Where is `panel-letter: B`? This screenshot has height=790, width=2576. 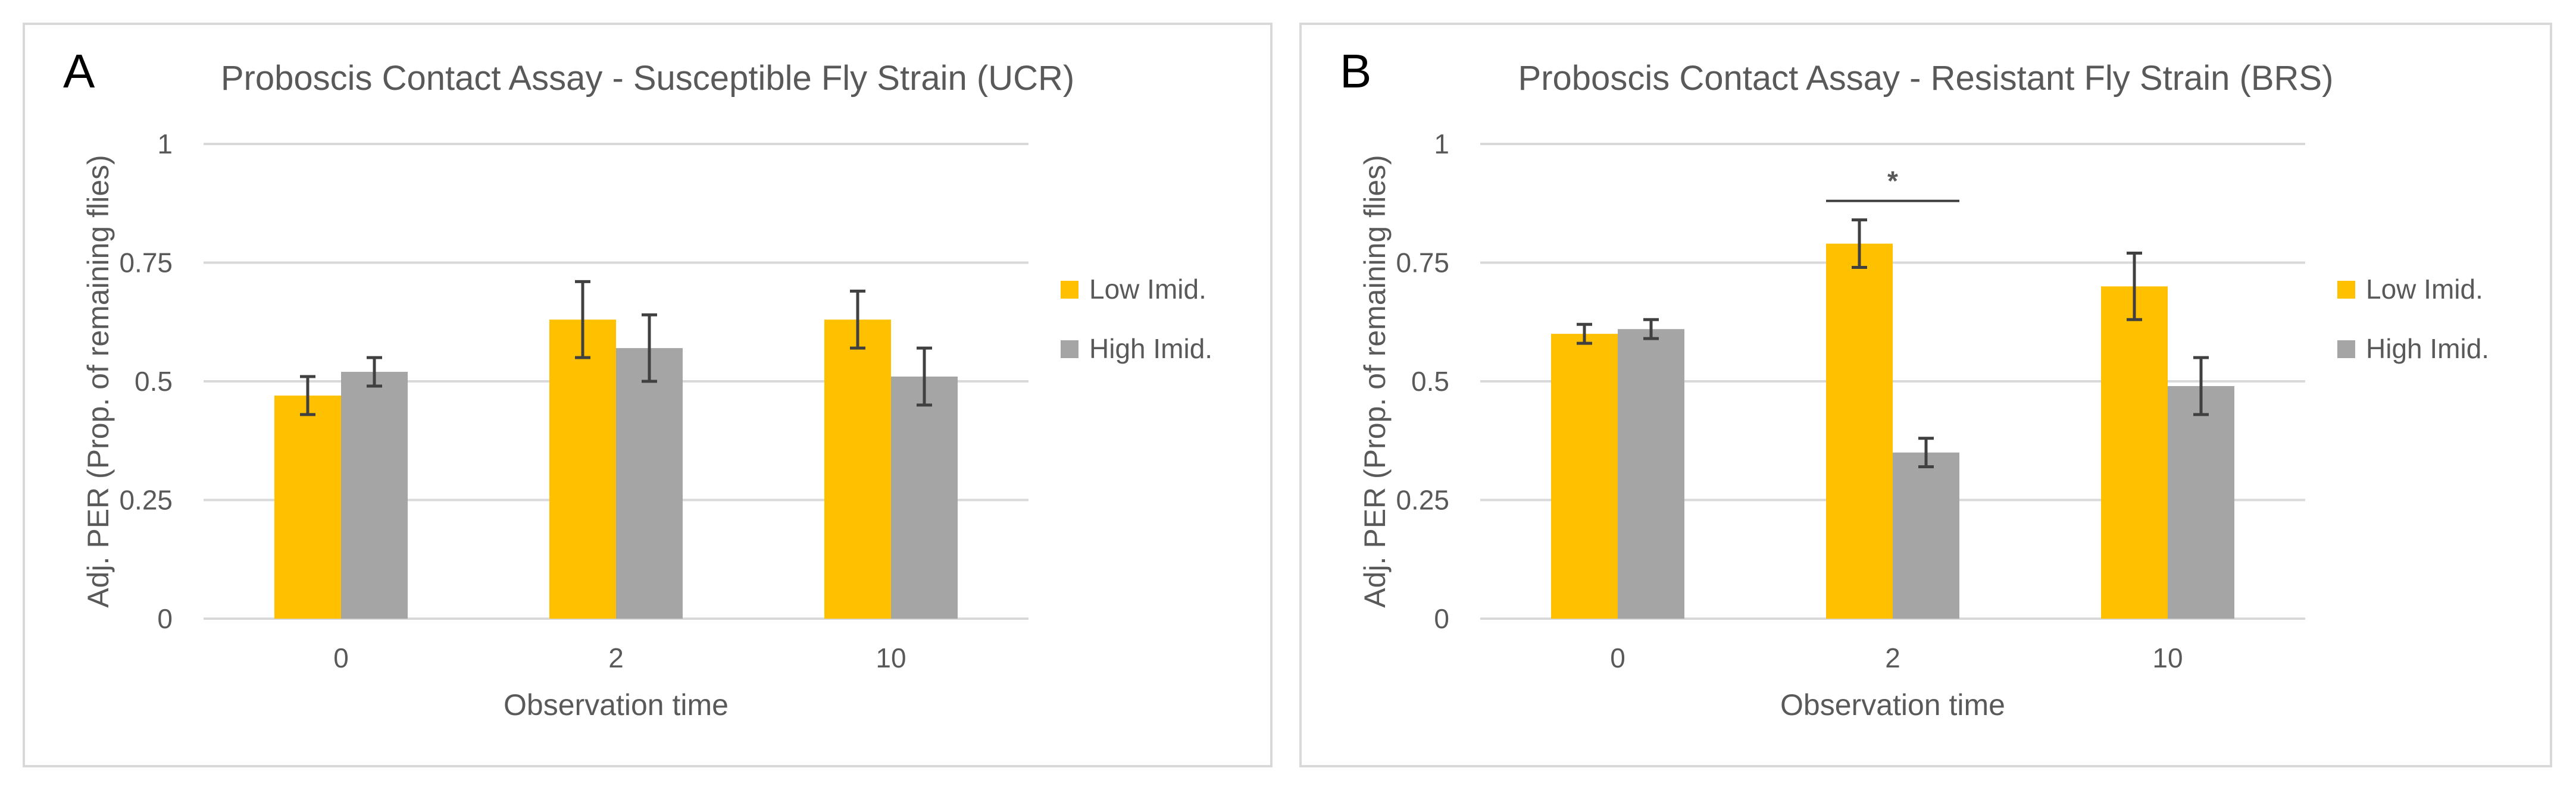
panel-letter: B is located at coordinates (1356, 71).